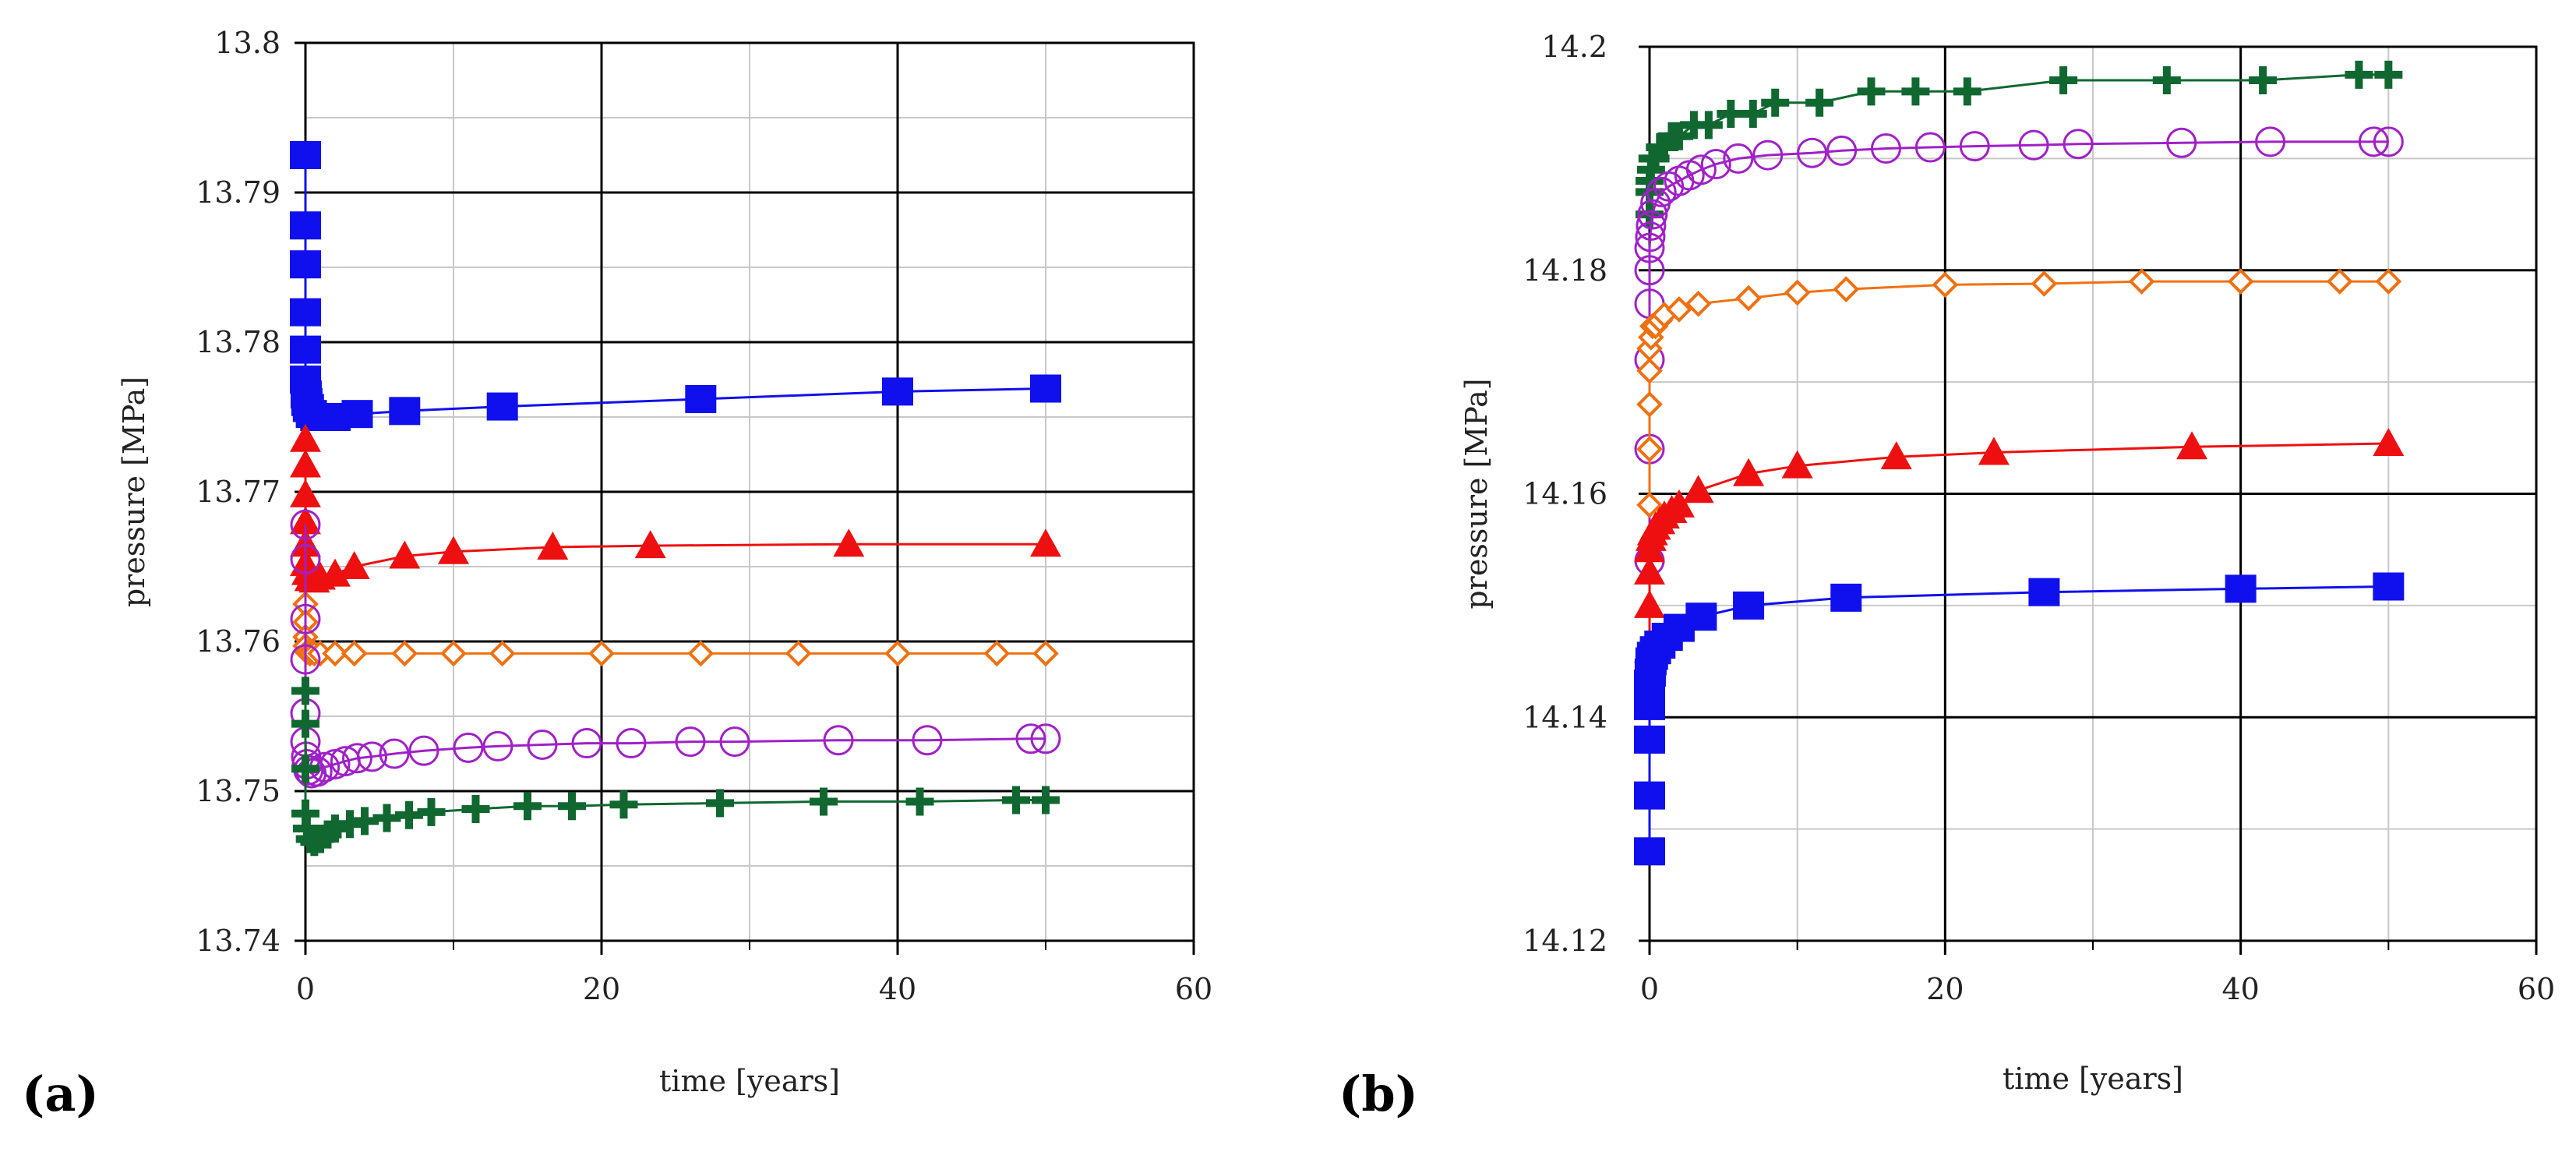 This screenshot has width=2576, height=1159. I want to click on y-tick-label: 13.8, so click(247, 43).